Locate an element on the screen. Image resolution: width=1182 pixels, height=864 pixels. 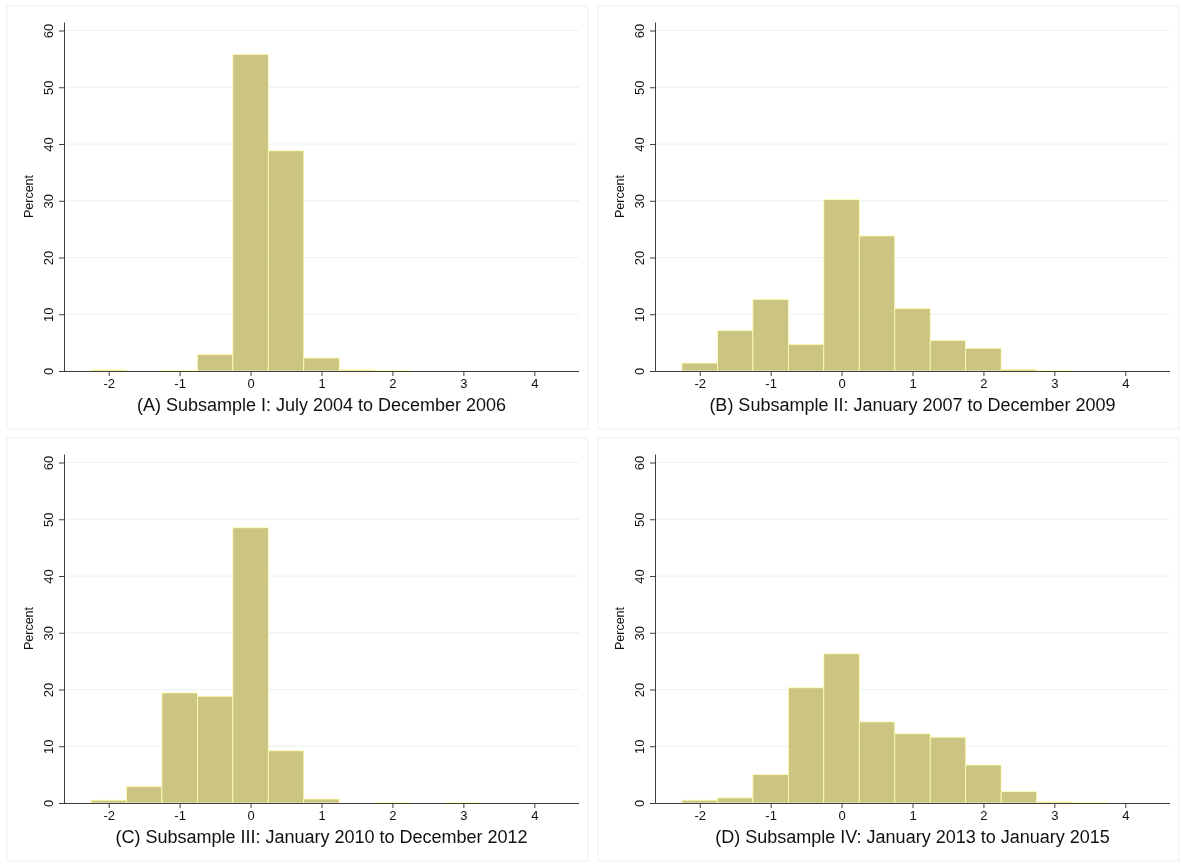
x-axis-title: (C) Subsample III: January 2010 to December 2012 is located at coordinates (321, 837).